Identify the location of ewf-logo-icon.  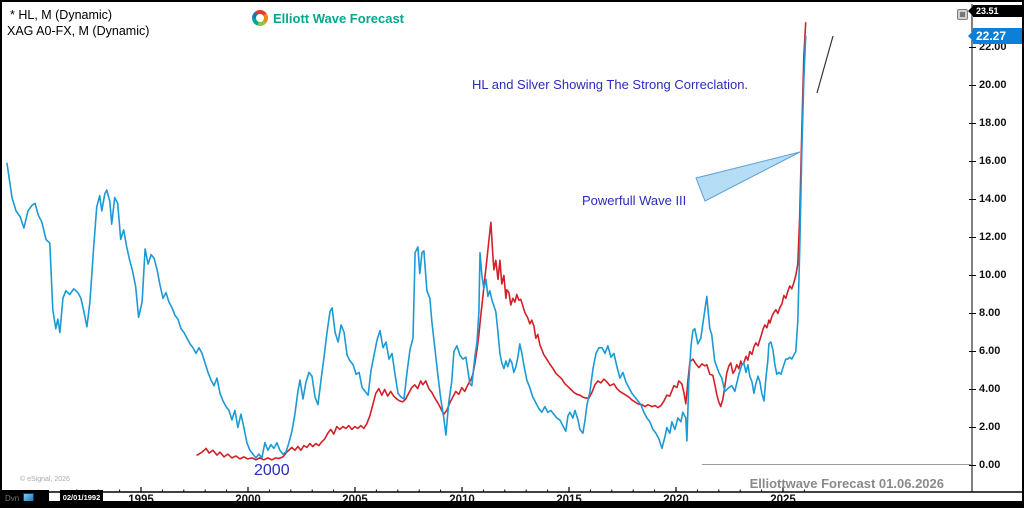
(260, 18).